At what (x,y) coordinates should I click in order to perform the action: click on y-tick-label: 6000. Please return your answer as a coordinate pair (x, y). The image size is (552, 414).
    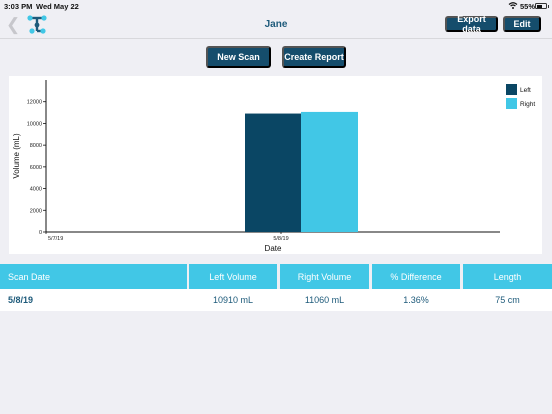
    Looking at the image, I should click on (36, 168).